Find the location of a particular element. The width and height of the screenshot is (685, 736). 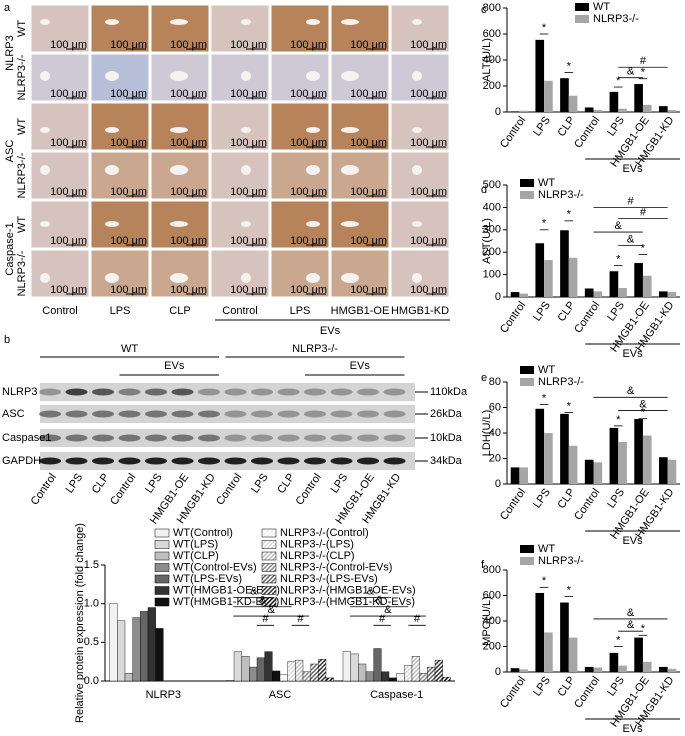

size-label: 10kDa is located at coordinates (446, 438).